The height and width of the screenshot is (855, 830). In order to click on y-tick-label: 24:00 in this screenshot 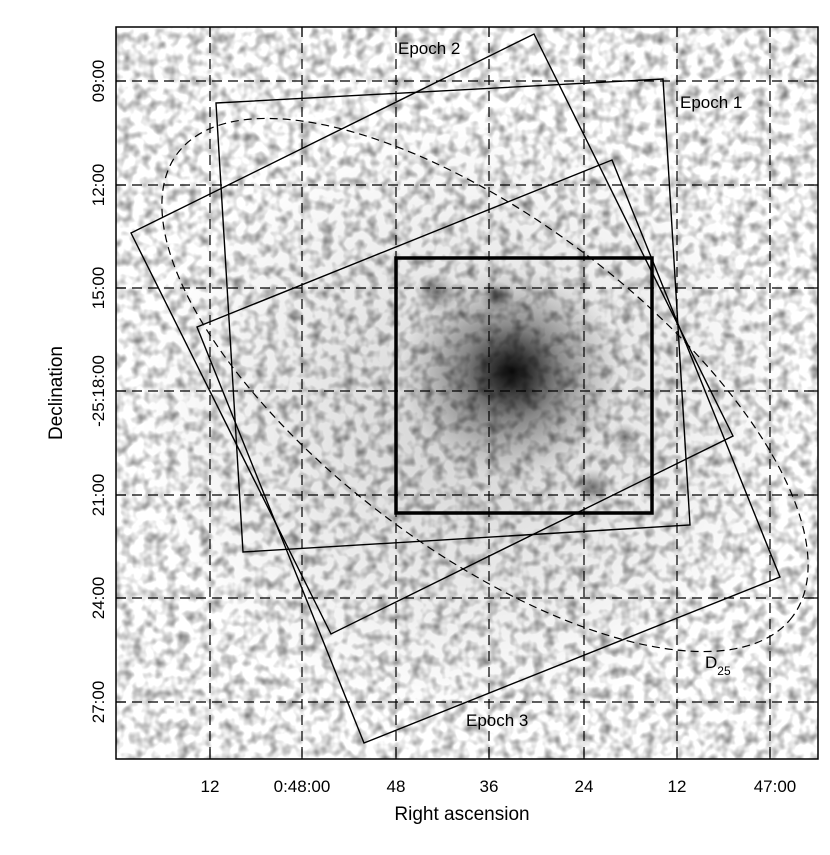, I will do `click(98, 598)`.